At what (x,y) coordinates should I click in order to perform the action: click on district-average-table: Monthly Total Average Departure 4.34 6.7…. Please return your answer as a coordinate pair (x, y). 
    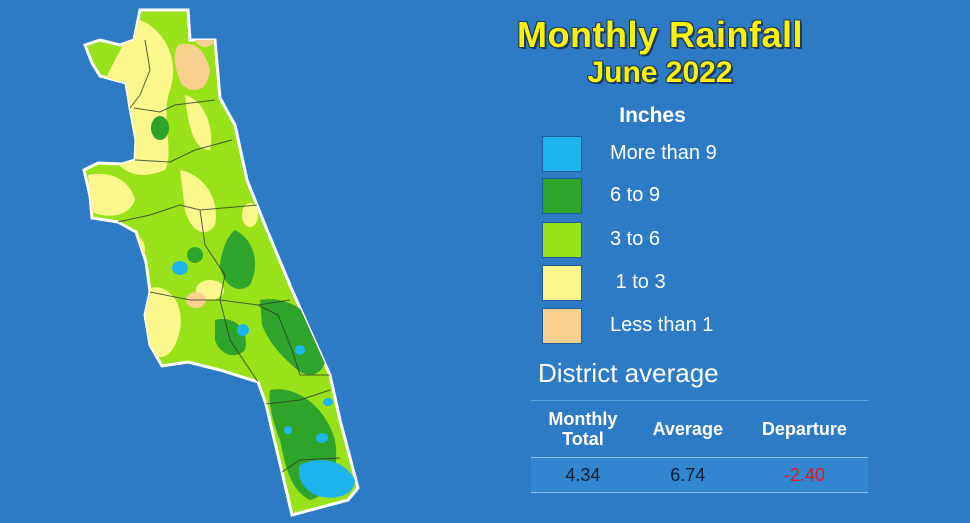
    Looking at the image, I should click on (699, 446).